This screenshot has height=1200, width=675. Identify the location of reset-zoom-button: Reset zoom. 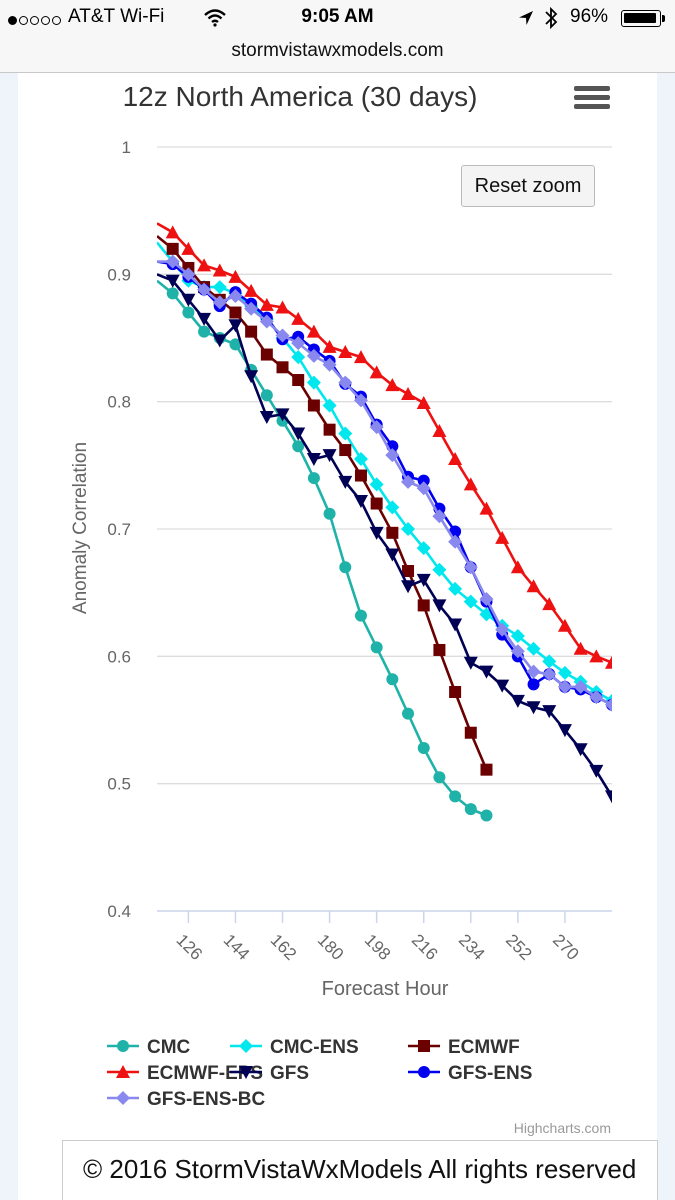
(528, 186).